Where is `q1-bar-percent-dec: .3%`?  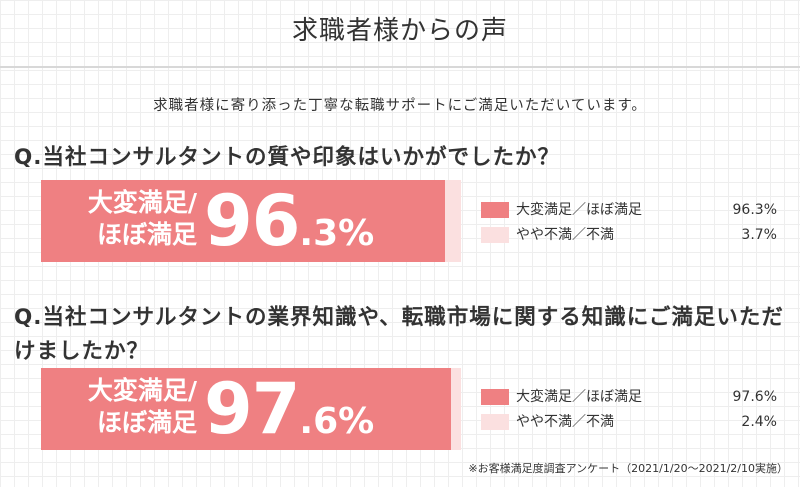 q1-bar-percent-dec: .3% is located at coordinates (337, 233).